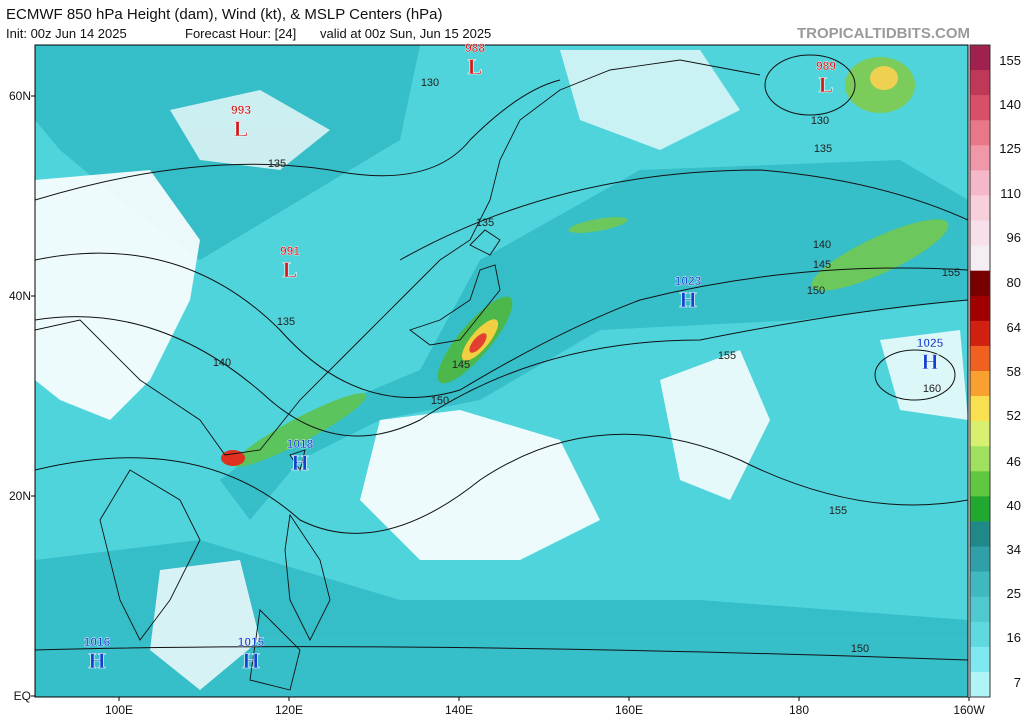 The width and height of the screenshot is (1024, 722). I want to click on center-pressure: 991, so click(290, 251).